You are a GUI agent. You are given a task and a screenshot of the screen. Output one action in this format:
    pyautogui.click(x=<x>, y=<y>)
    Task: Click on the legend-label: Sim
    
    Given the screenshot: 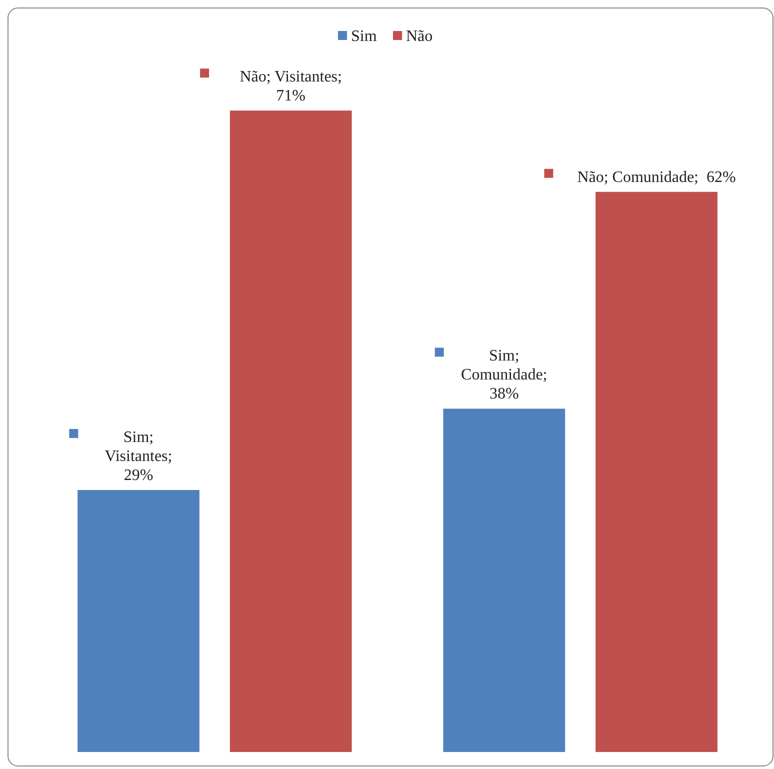 What is the action you would take?
    pyautogui.click(x=364, y=36)
    